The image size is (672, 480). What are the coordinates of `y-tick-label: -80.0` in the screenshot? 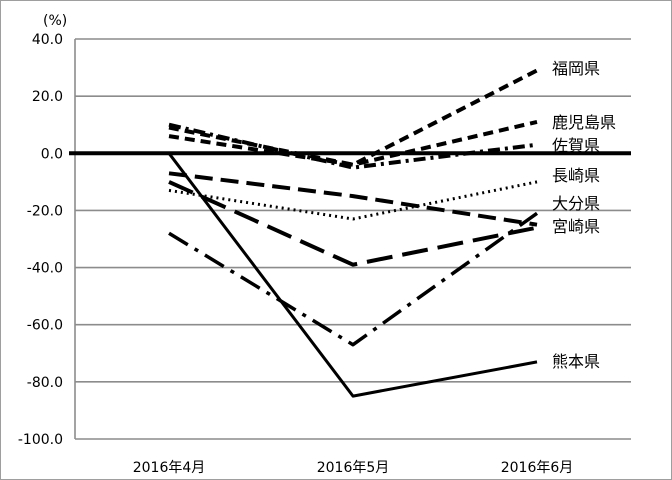 It's located at (45, 383).